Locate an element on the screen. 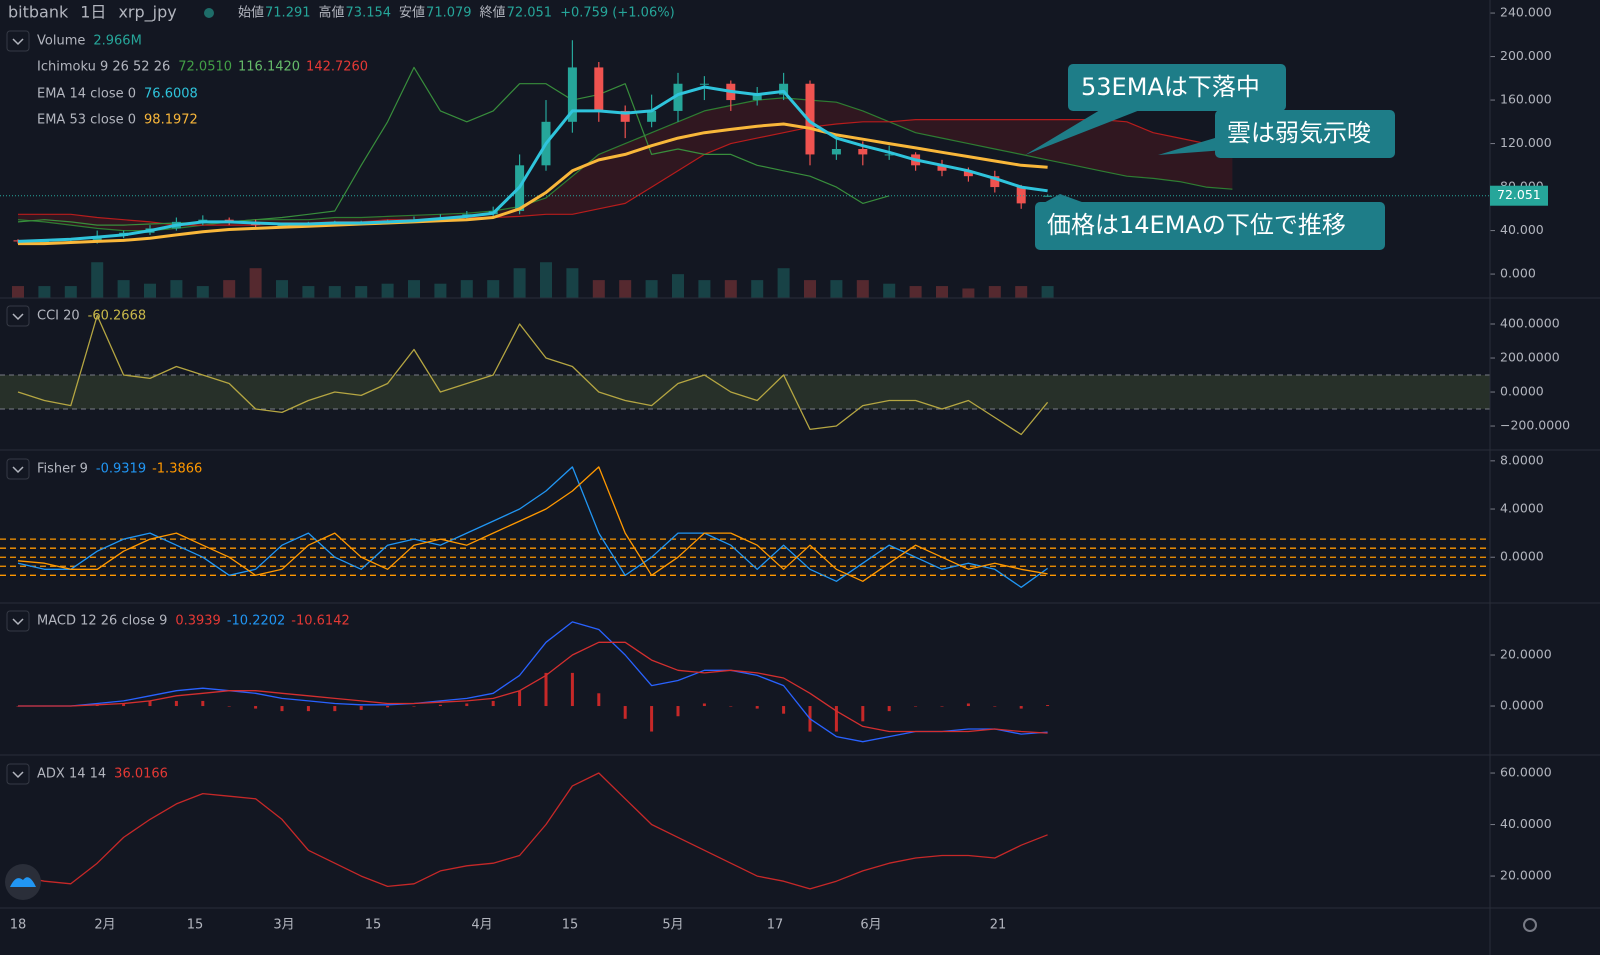  x-tick-label: 4月 is located at coordinates (481, 925).